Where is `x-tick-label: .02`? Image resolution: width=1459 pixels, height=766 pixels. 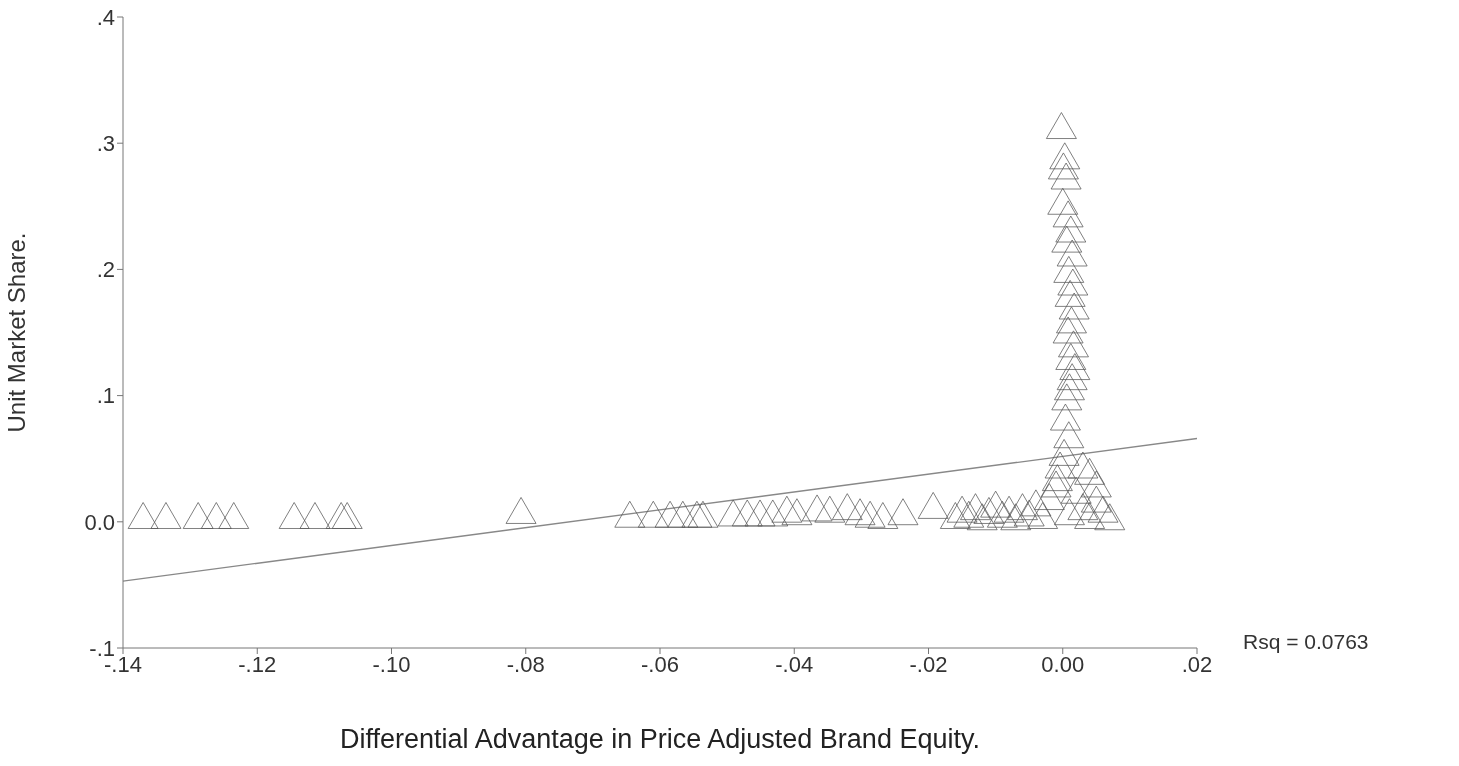 x-tick-label: .02 is located at coordinates (1197, 664).